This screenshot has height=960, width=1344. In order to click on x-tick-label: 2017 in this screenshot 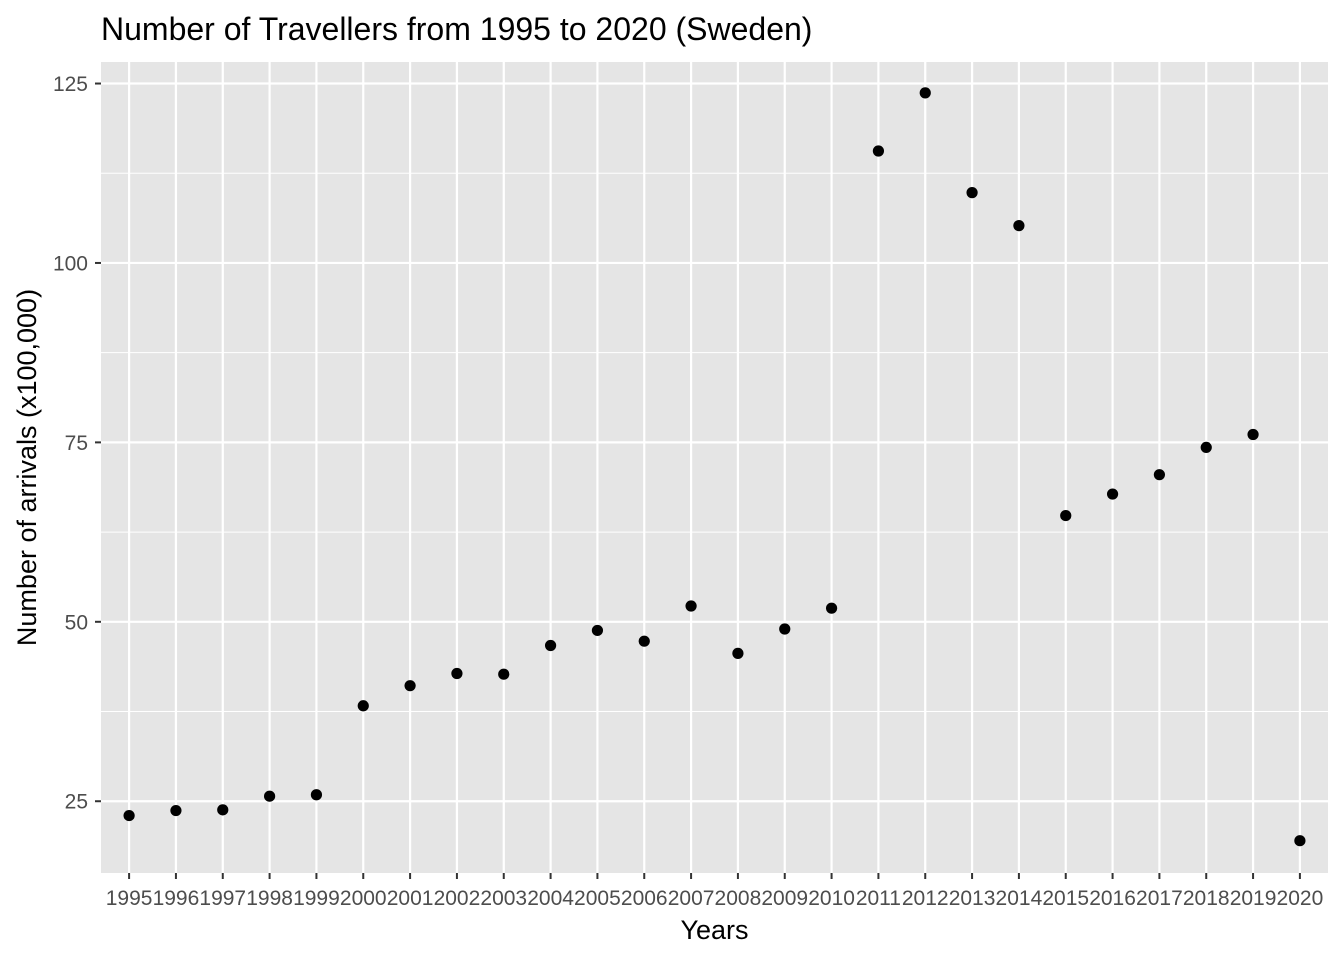, I will do `click(1159, 898)`.